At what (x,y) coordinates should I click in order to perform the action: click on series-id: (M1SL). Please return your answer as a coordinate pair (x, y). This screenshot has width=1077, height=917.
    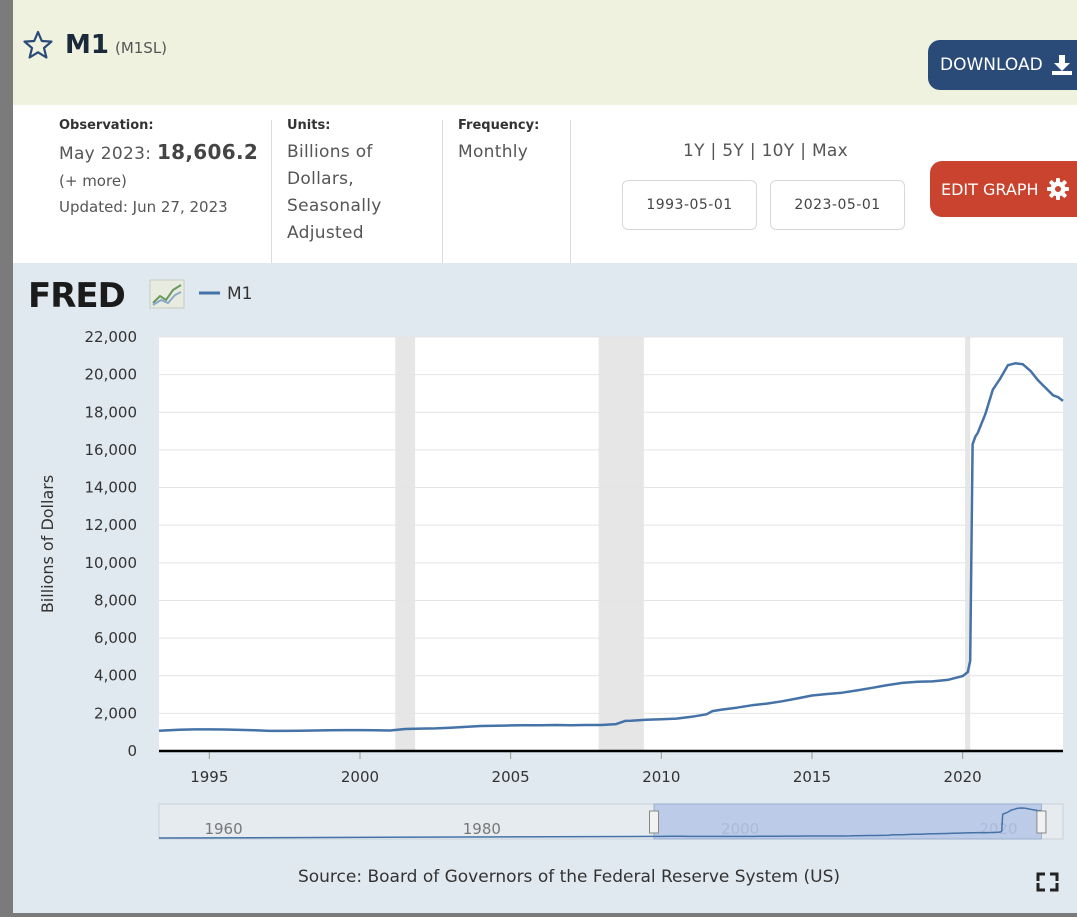
    Looking at the image, I should click on (141, 48).